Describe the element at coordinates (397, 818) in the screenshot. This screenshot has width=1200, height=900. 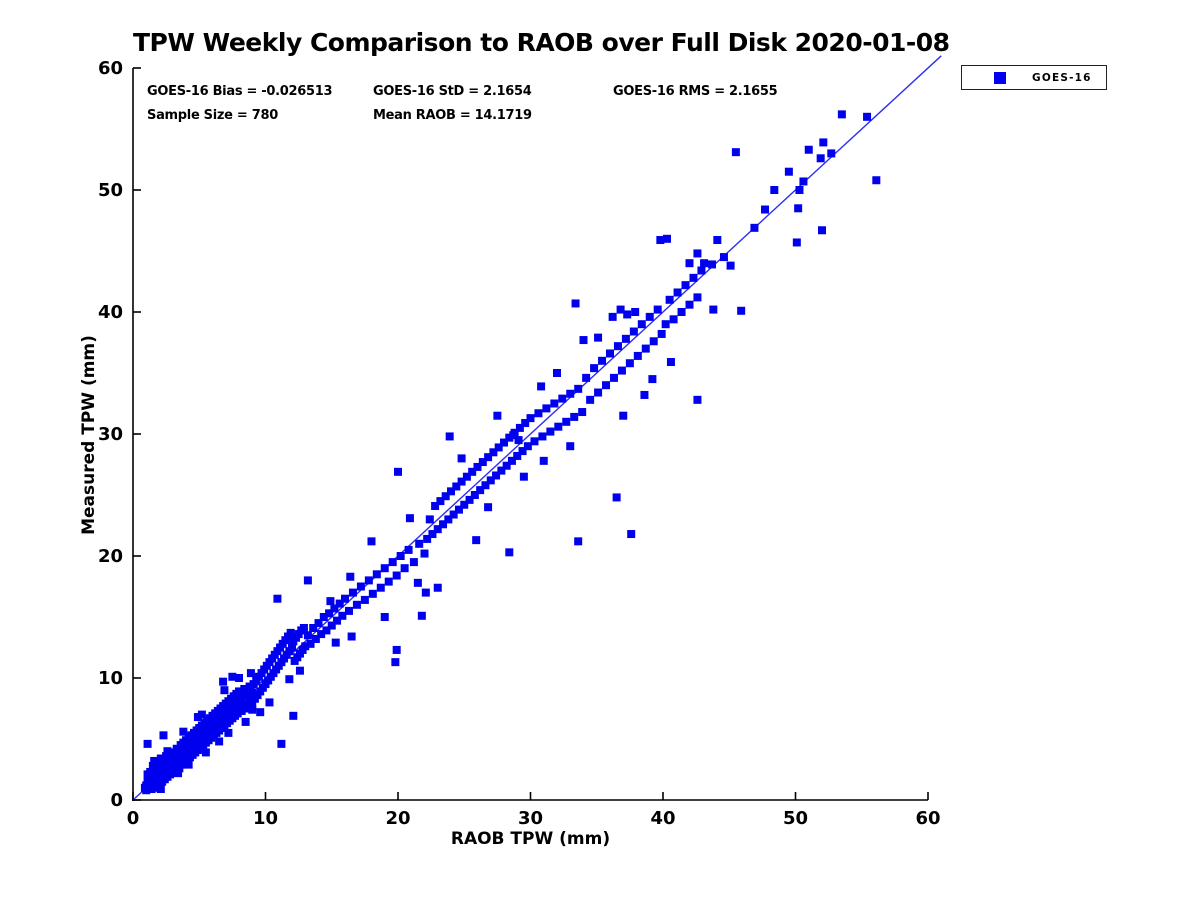
I see `x-tick-label: 20` at that location.